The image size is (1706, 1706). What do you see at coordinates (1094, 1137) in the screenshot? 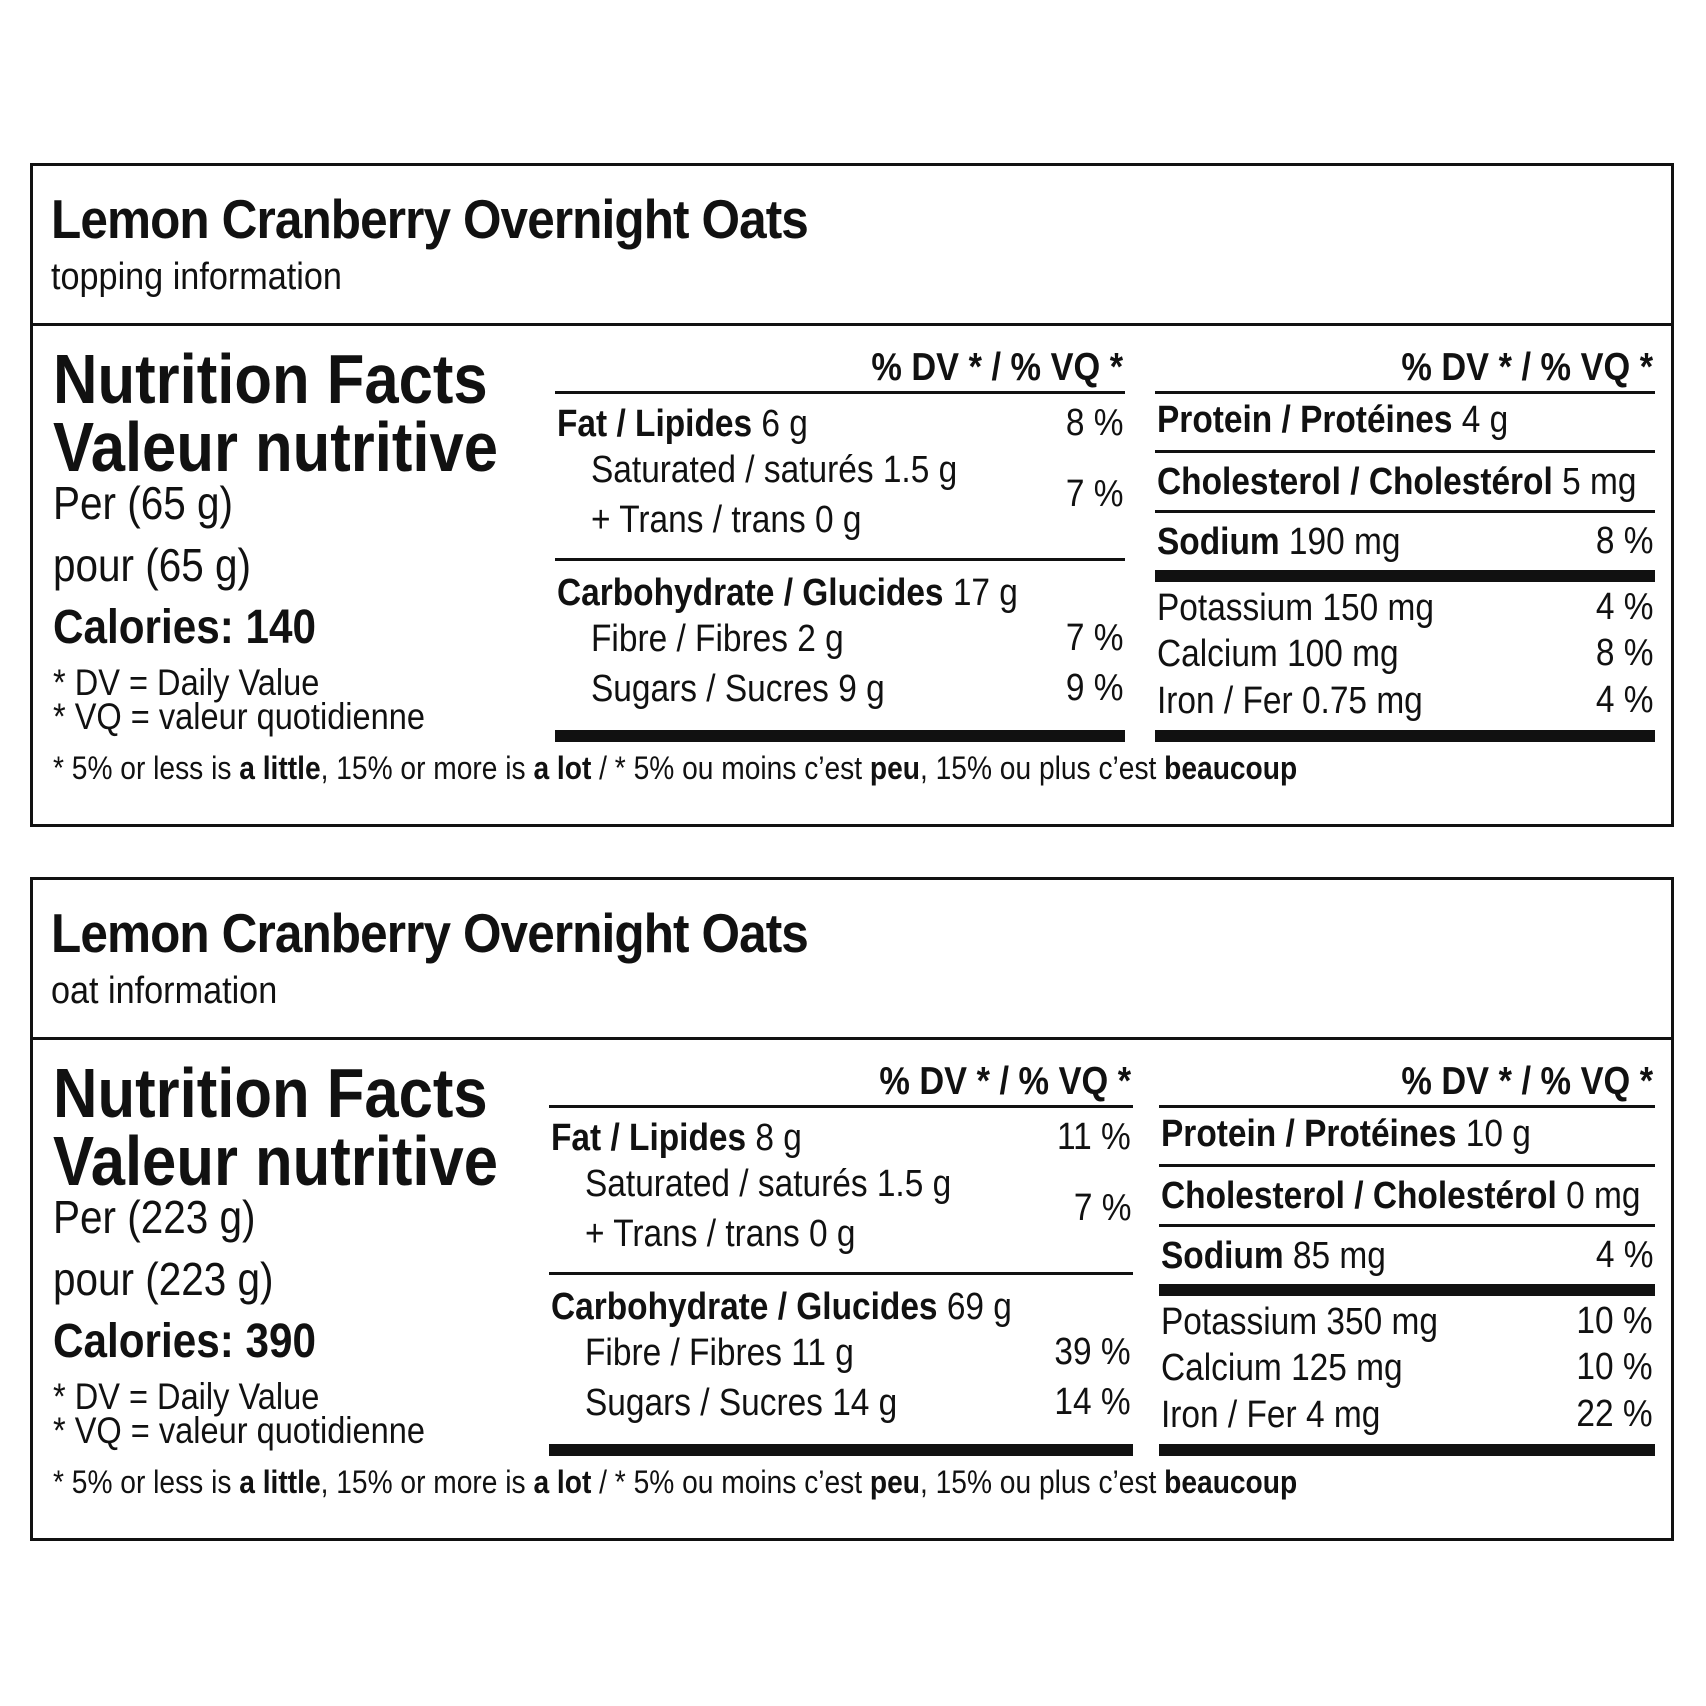
I see `fat-pct: 11 %` at bounding box center [1094, 1137].